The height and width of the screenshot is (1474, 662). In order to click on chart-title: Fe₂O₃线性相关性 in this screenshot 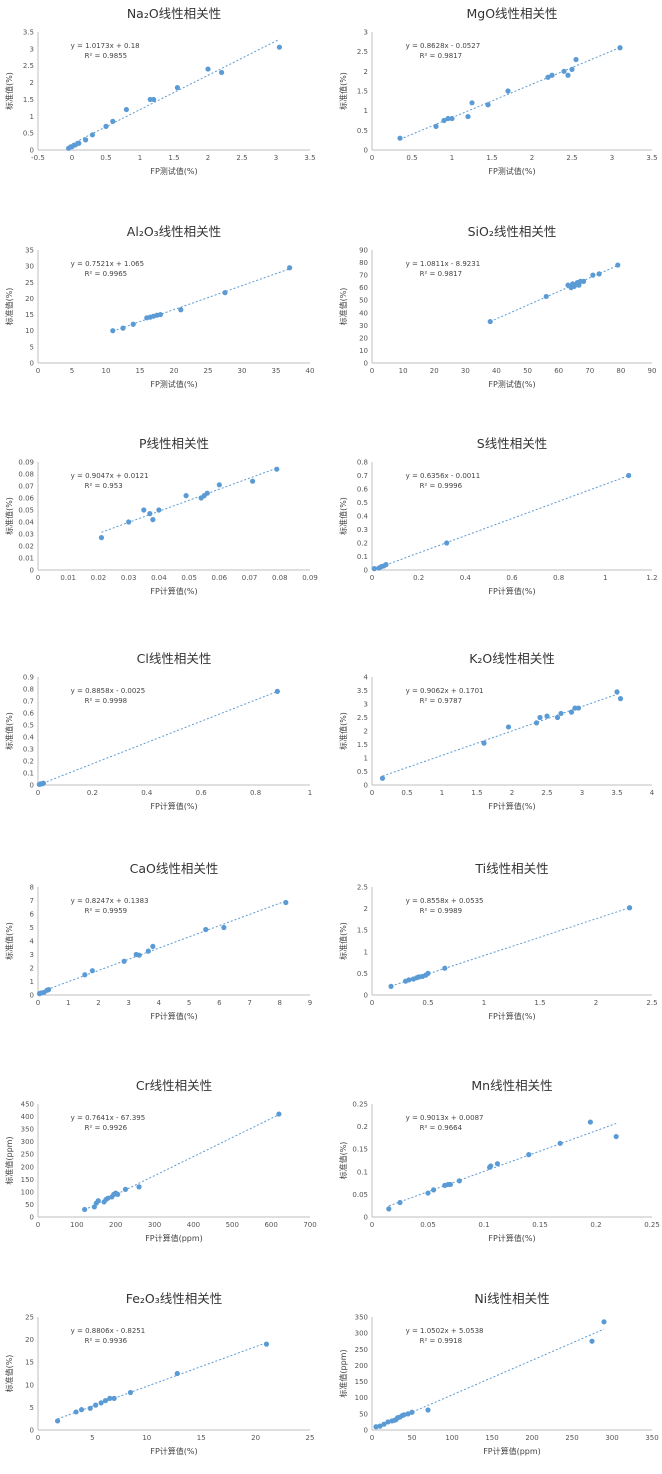, I will do `click(174, 1298)`.